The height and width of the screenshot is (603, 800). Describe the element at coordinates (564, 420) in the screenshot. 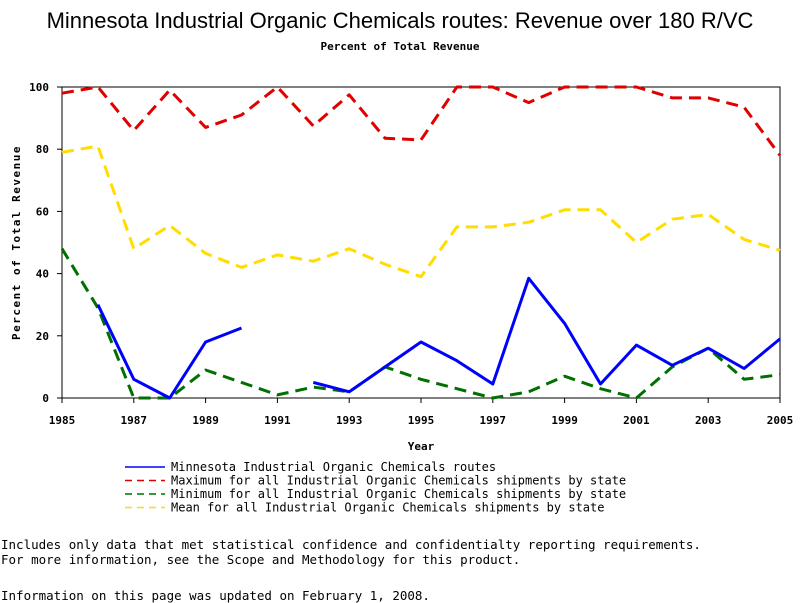

I see `x-tick-label: 1999` at that location.